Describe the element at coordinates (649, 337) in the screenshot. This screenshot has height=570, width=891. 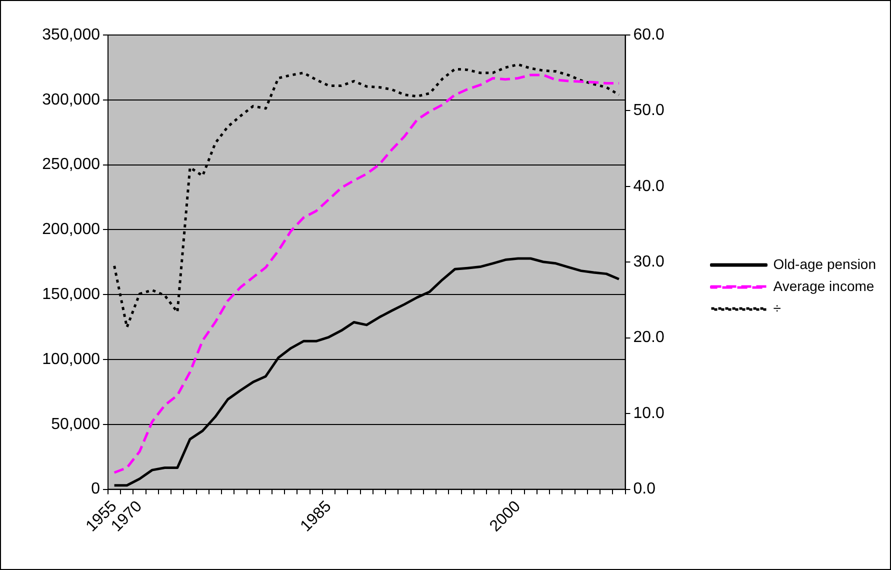
I see `y2-tick-label: 20.0` at that location.